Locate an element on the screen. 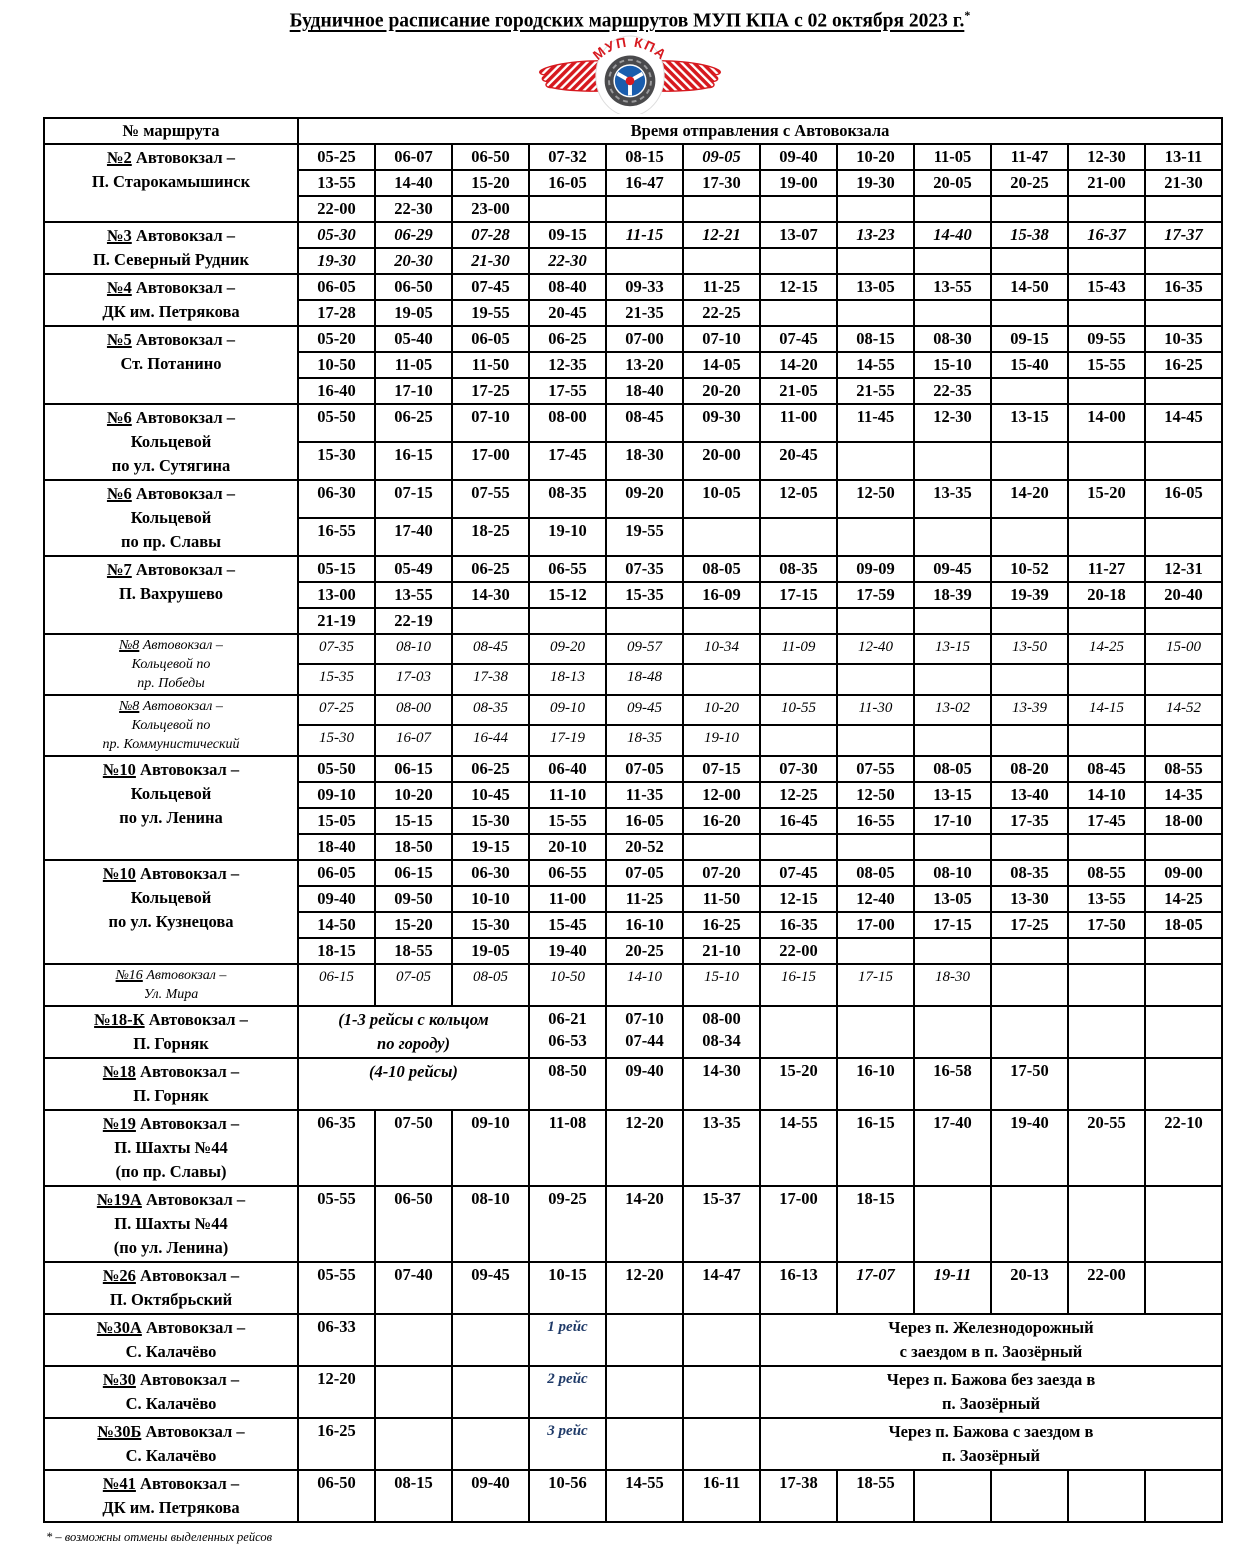 The width and height of the screenshot is (1260, 1545). time-cell: 08-15 is located at coordinates (875, 338).